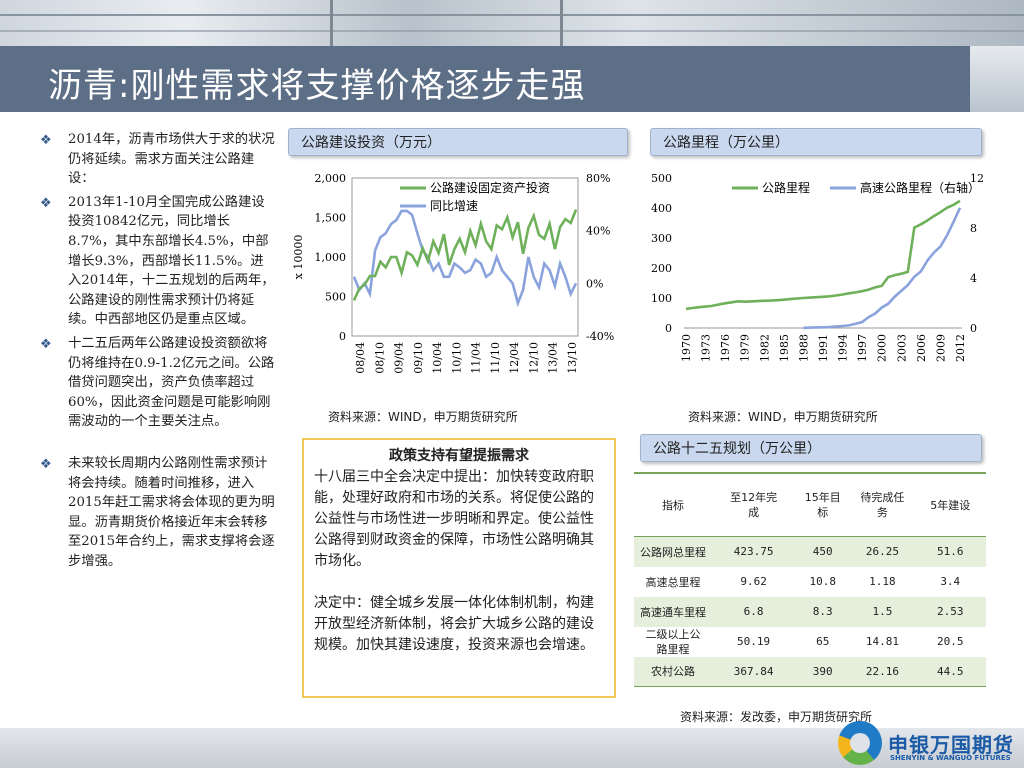 This screenshot has height=768, width=1024. What do you see at coordinates (331, 257) in the screenshot?
I see `y-tick-label-left: 1,000` at bounding box center [331, 257].